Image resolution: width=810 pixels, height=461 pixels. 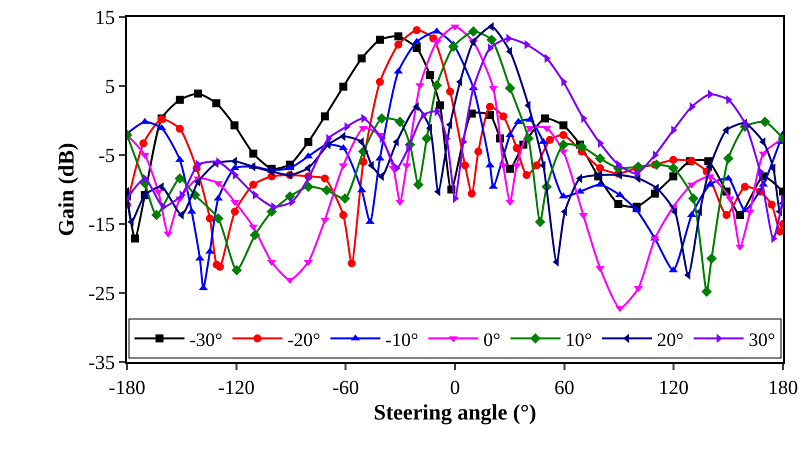 I want to click on x-tick-label: 0, so click(x=455, y=388).